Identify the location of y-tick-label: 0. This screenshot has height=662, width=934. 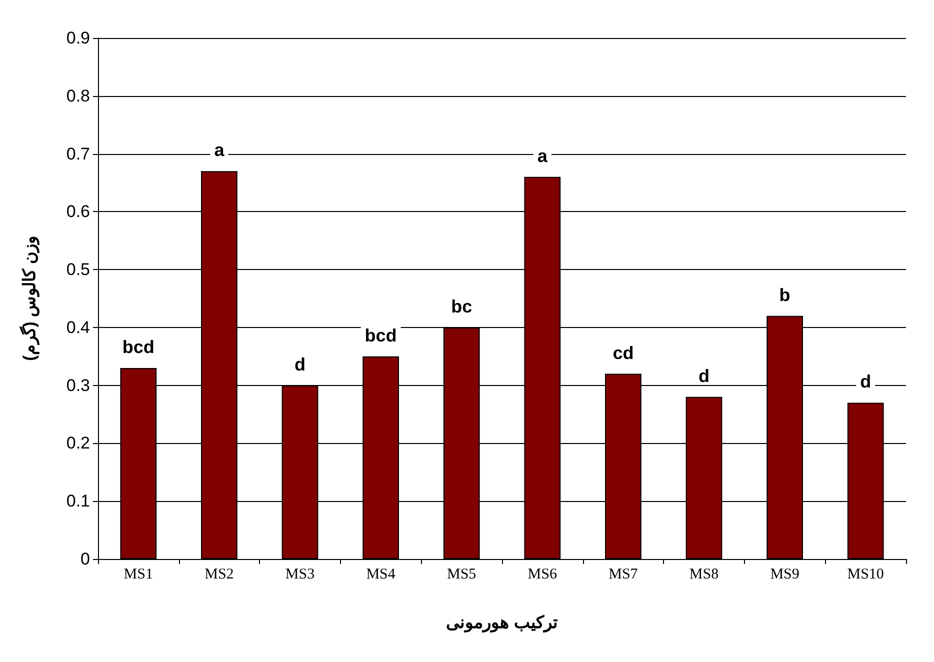
(85, 559).